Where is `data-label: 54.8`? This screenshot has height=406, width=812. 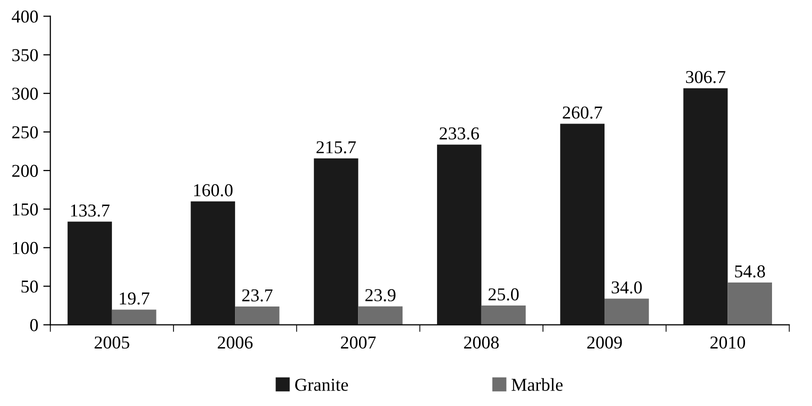
data-label: 54.8 is located at coordinates (750, 271).